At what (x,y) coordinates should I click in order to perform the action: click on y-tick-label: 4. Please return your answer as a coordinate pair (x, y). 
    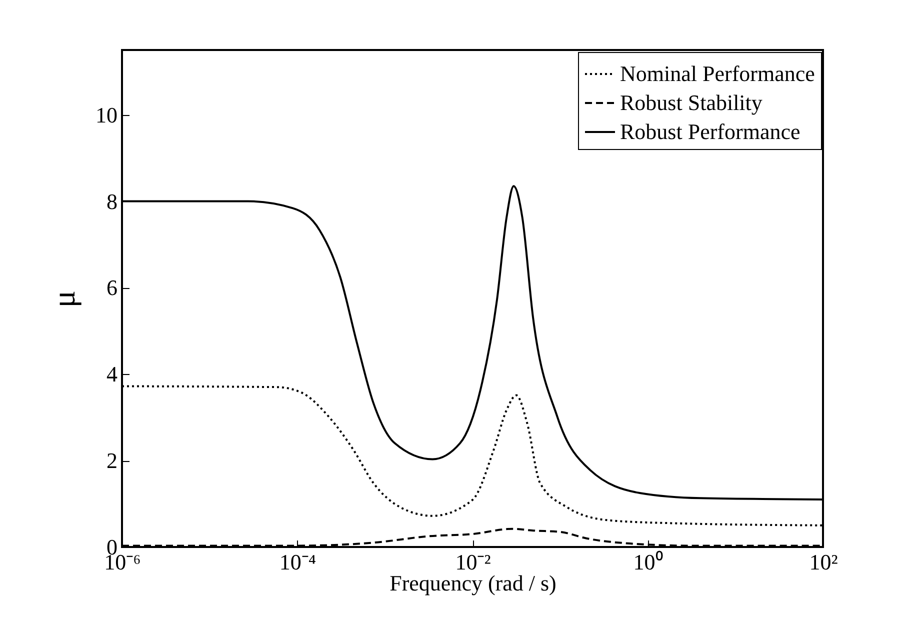
    Looking at the image, I should click on (112, 374).